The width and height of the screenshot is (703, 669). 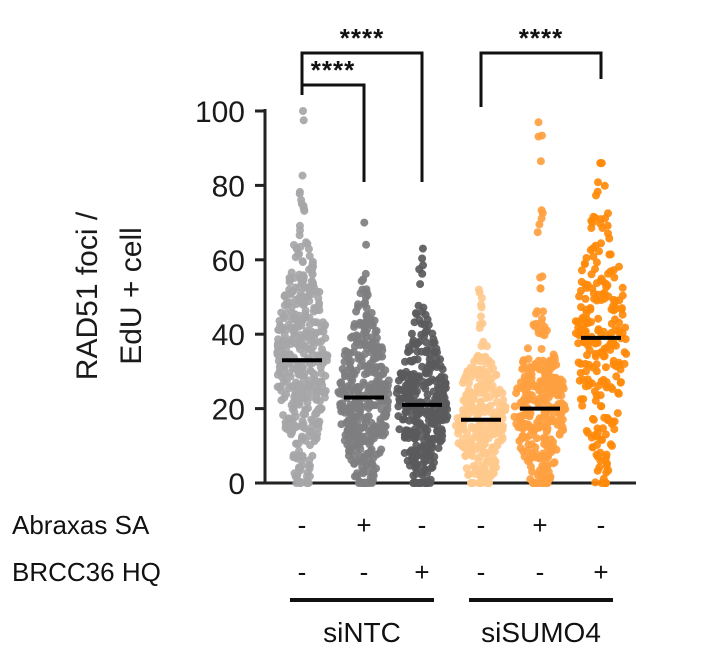 I want to click on condition-sign: +, so click(x=539, y=525).